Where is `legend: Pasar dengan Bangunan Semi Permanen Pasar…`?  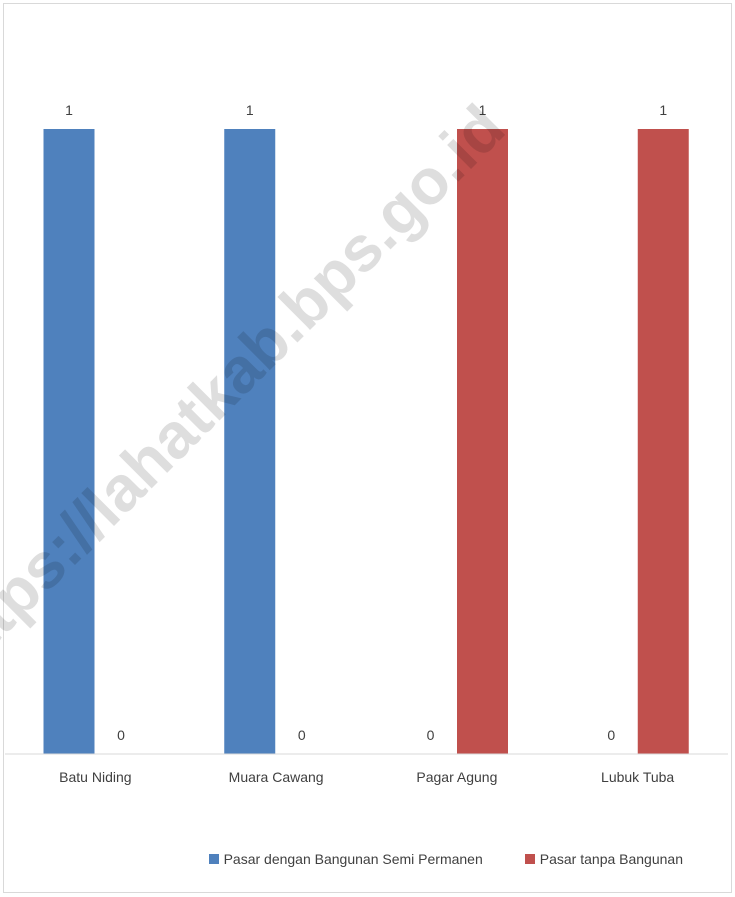
legend: Pasar dengan Bangunan Semi Permanen Pasar… is located at coordinates (367, 859).